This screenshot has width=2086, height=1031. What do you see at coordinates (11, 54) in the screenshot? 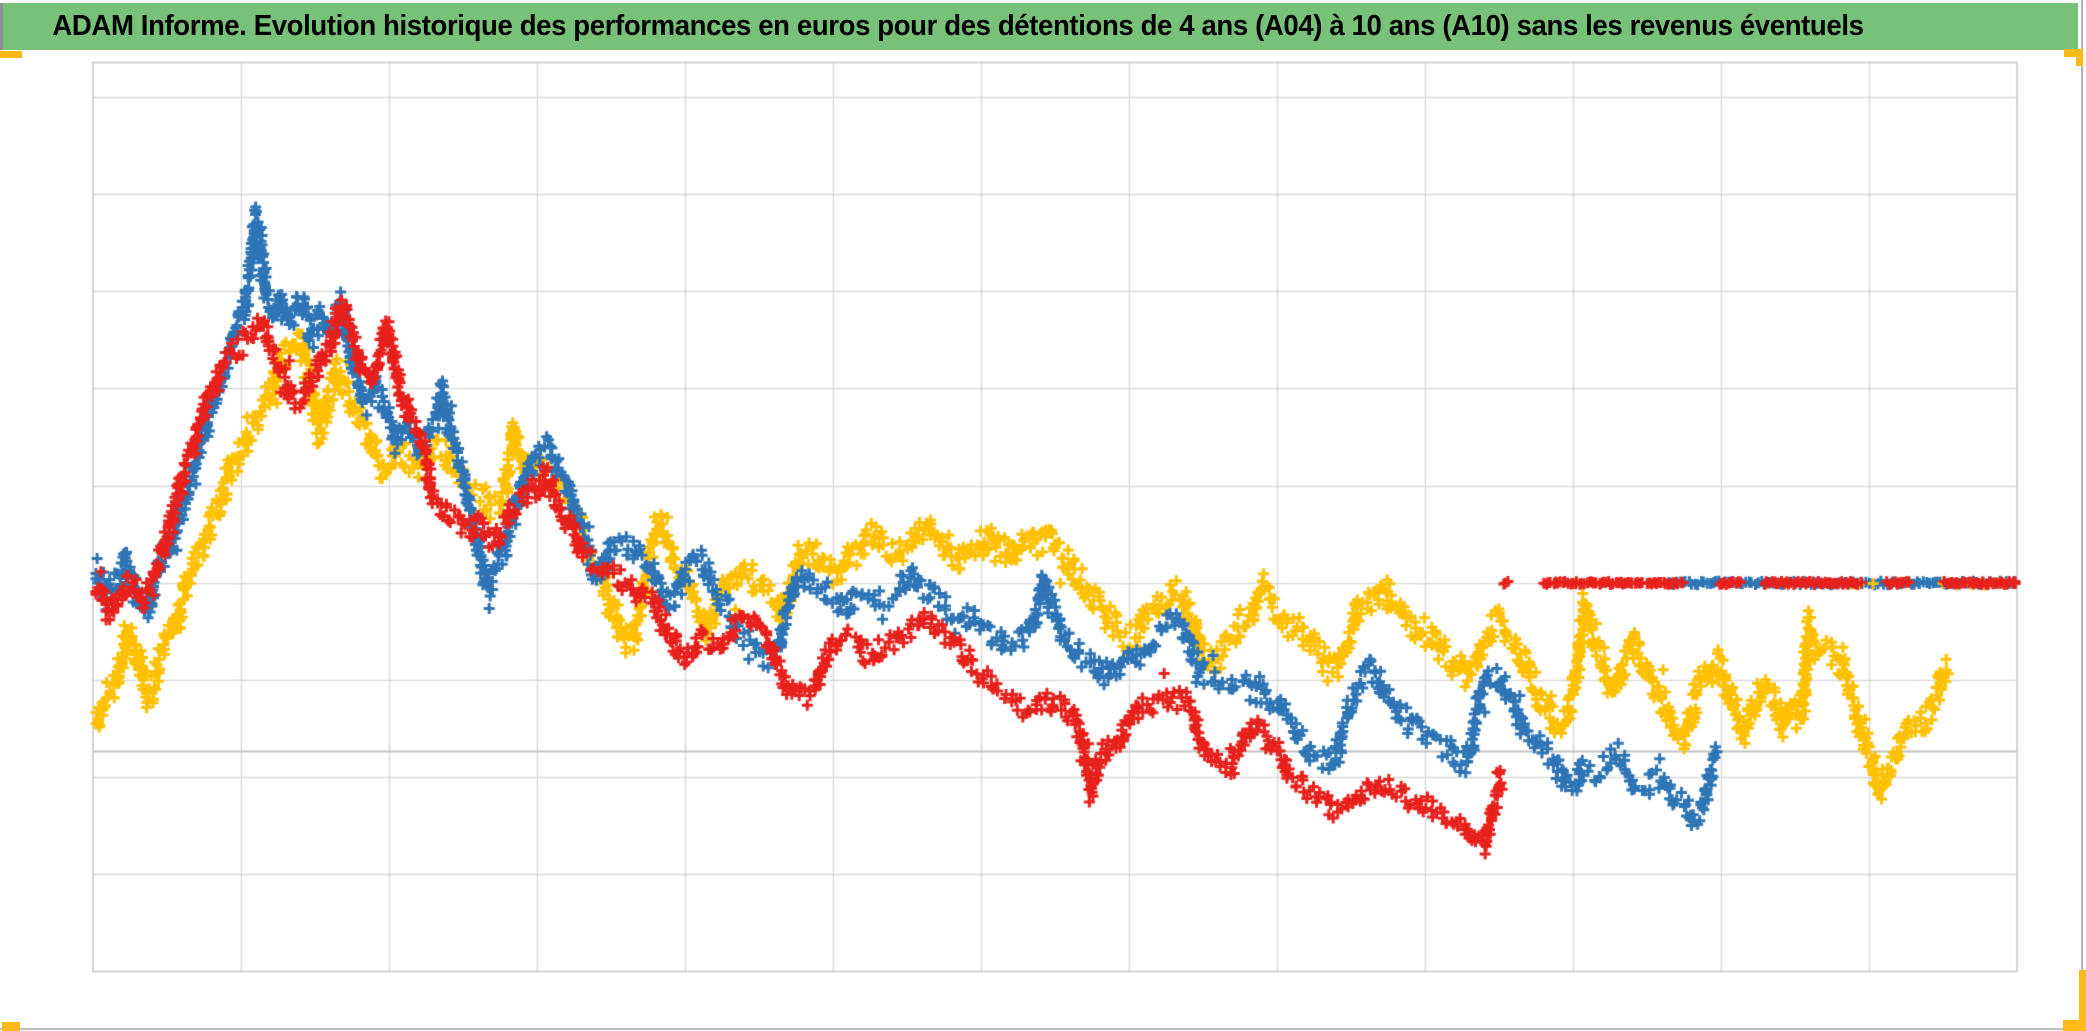
I see `selection-corner-top-left` at bounding box center [11, 54].